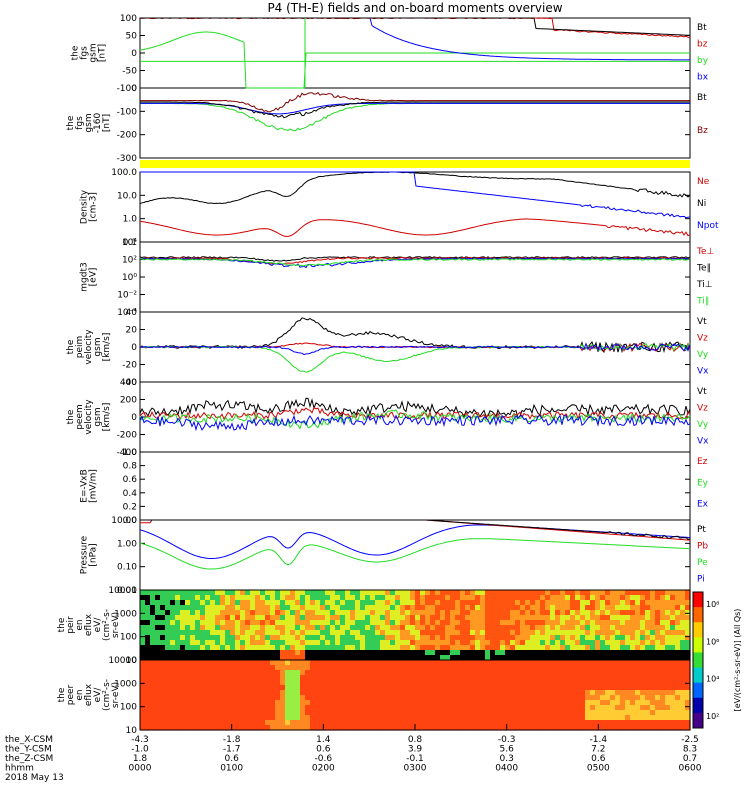 The width and height of the screenshot is (750, 800). What do you see at coordinates (385, 555) in the screenshot?
I see `panel-pressure: Pressure [nPa]` at bounding box center [385, 555].